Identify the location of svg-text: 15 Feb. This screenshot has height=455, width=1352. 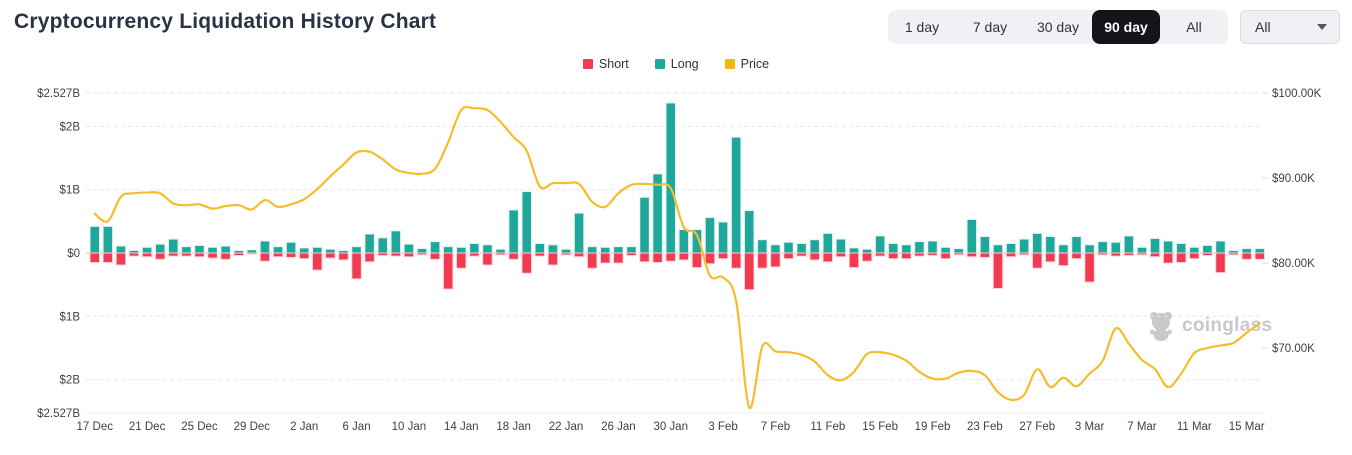
(880, 427).